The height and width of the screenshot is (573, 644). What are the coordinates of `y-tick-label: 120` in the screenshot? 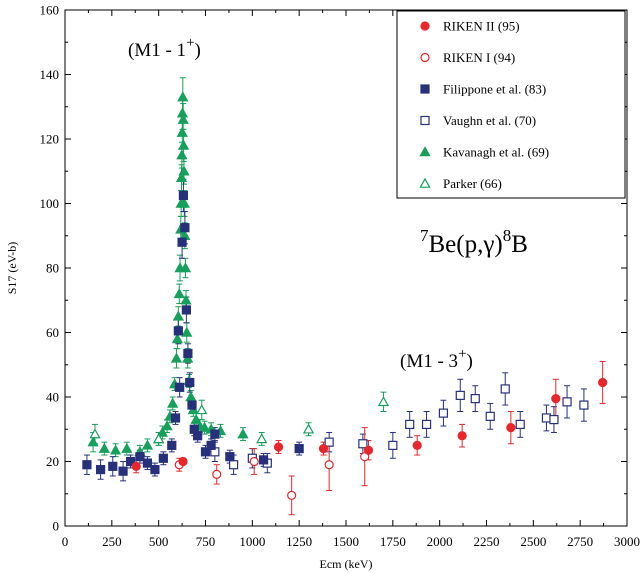 It's located at (50, 139).